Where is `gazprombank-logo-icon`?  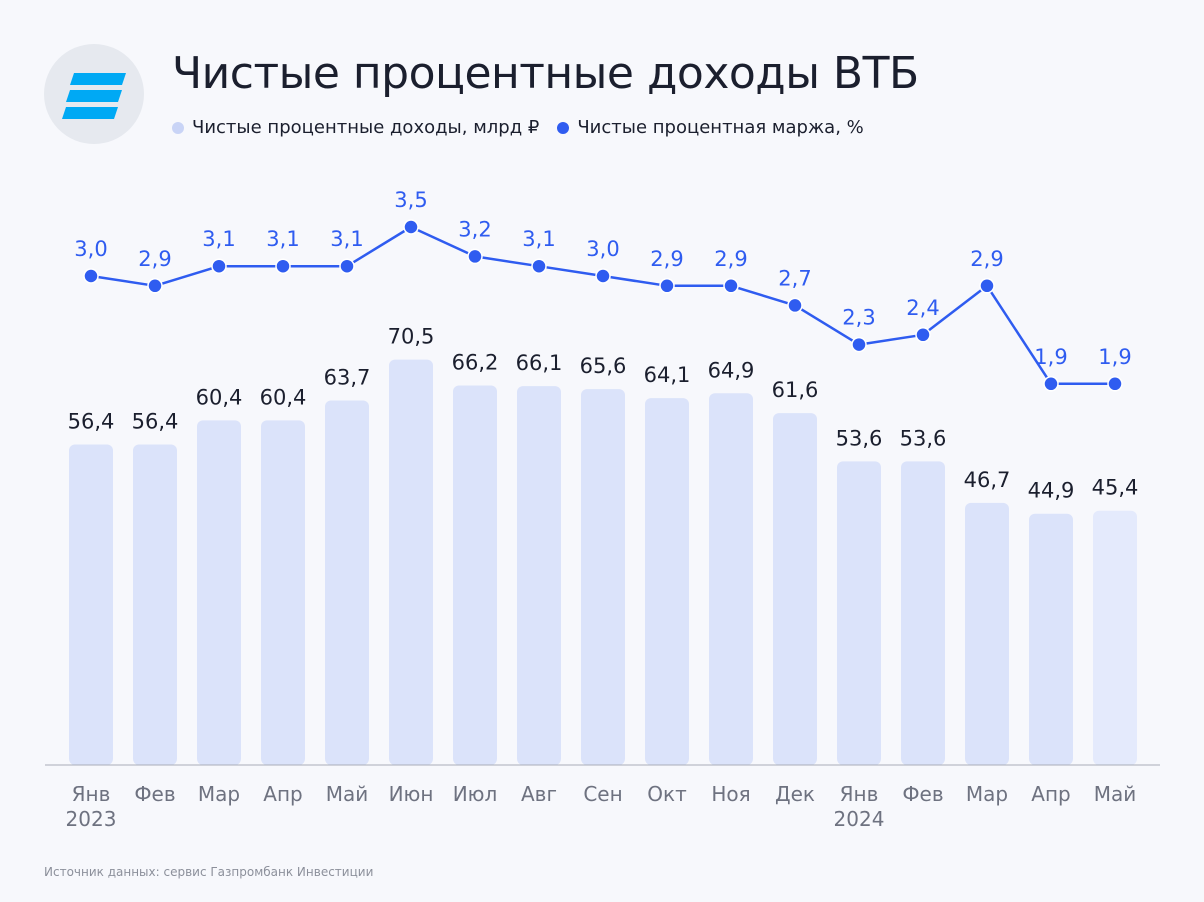
gazprombank-logo-icon is located at coordinates (94, 96).